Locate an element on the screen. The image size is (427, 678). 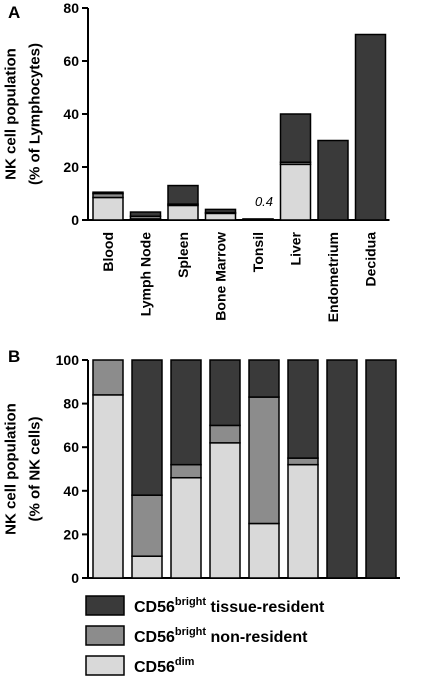
x-tick-label: Blood is located at coordinates (108, 252).